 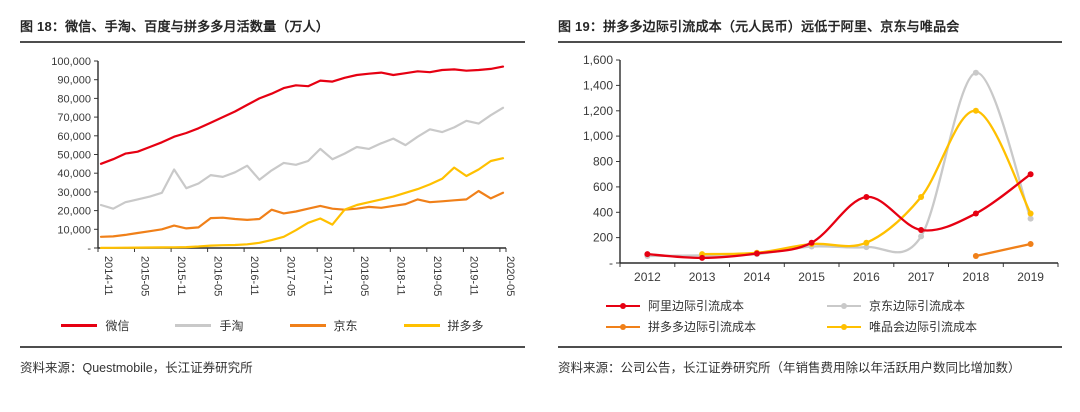 What do you see at coordinates (231, 326) in the screenshot?
I see `legend-label: 手淘` at bounding box center [231, 326].